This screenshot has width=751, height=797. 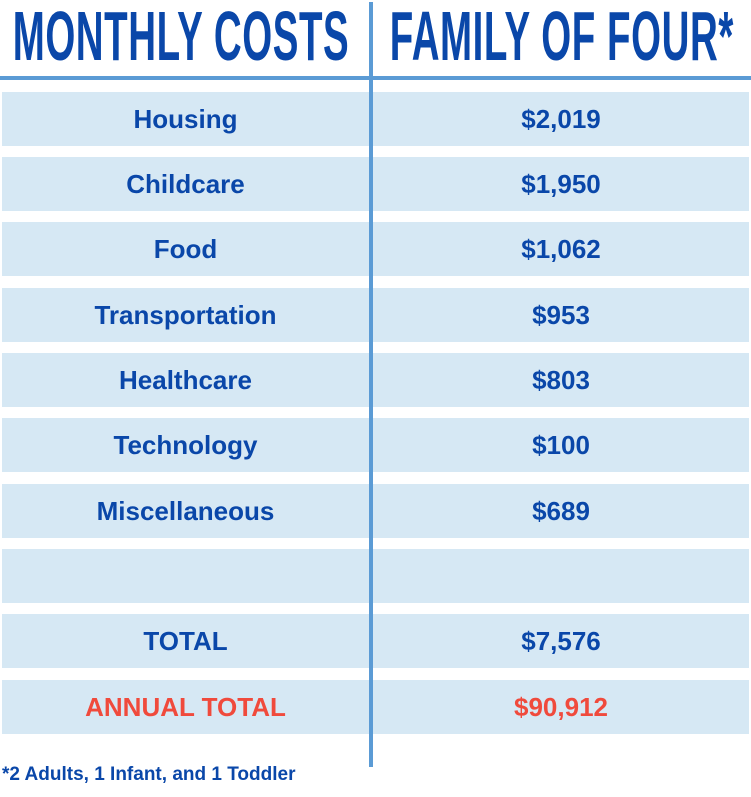 I want to click on table-row: Transportation $953, so click(x=375, y=315).